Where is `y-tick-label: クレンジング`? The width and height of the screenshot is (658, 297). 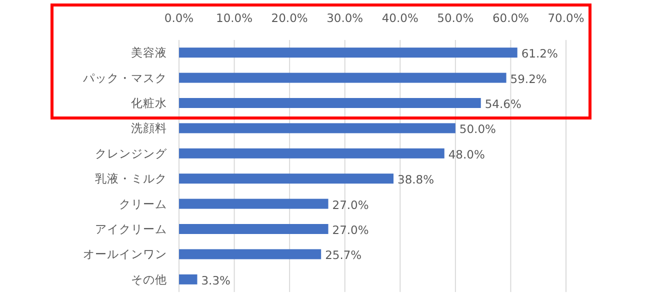 y-tick-label: クレンジング is located at coordinates (131, 153).